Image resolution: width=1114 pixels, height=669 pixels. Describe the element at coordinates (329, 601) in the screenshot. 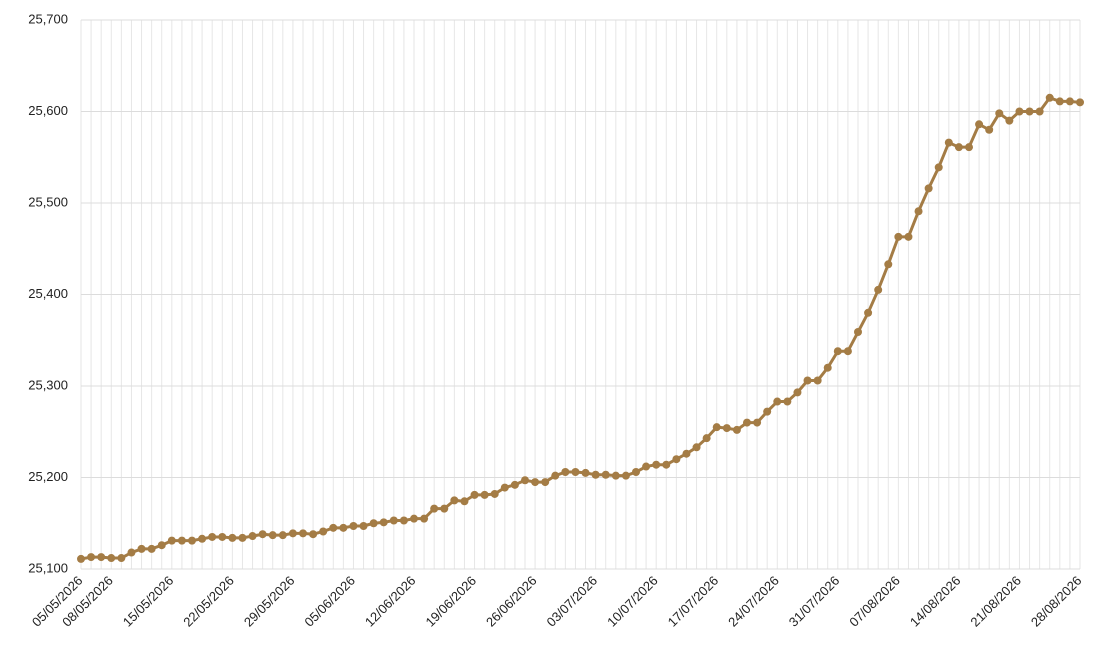

I see `x-tick-label: 05/06/2026` at that location.